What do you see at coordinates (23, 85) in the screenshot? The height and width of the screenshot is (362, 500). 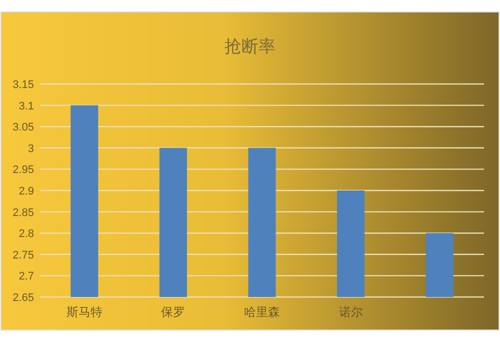 I see `y-tick-label: 3.15` at bounding box center [23, 85].